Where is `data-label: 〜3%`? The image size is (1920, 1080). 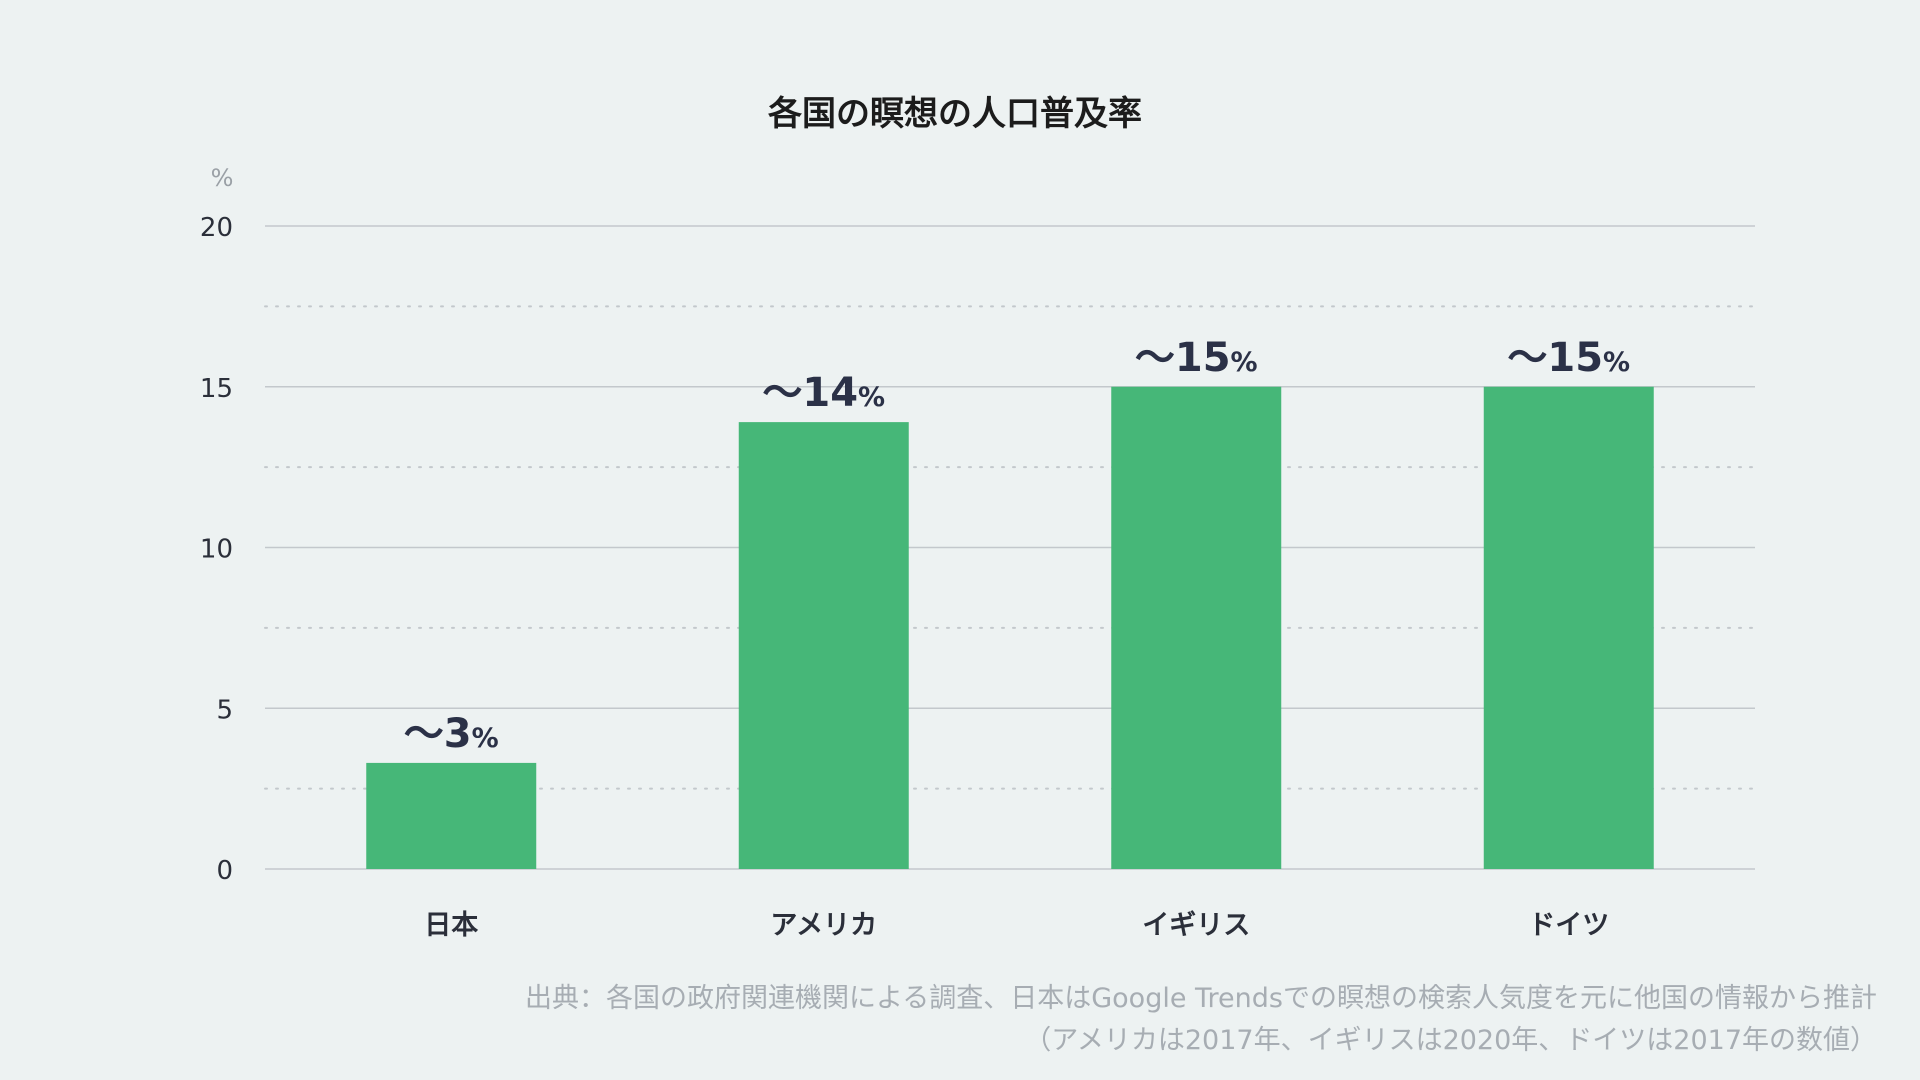 data-label: 〜3% is located at coordinates (451, 734).